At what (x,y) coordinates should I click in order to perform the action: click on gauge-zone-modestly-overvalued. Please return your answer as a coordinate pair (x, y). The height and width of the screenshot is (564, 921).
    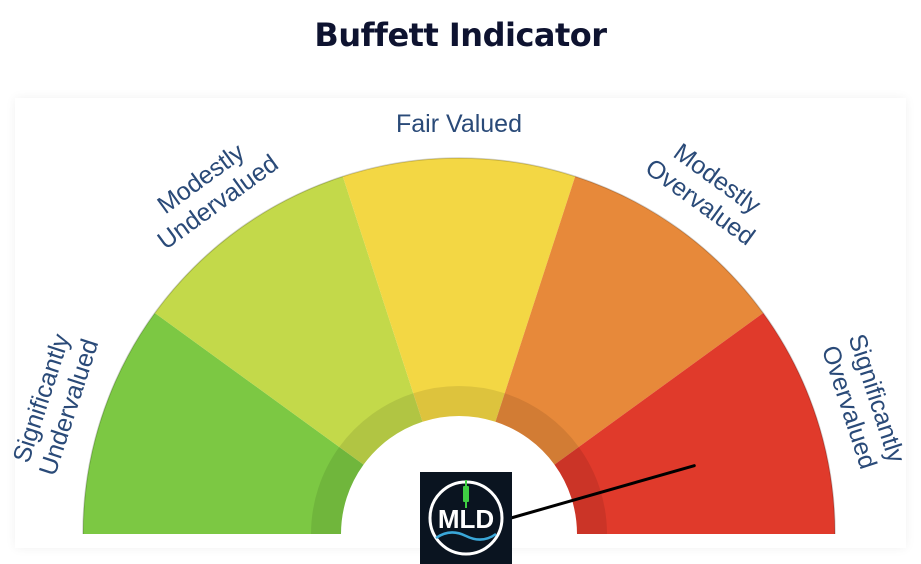
    Looking at the image, I should click on (629, 320).